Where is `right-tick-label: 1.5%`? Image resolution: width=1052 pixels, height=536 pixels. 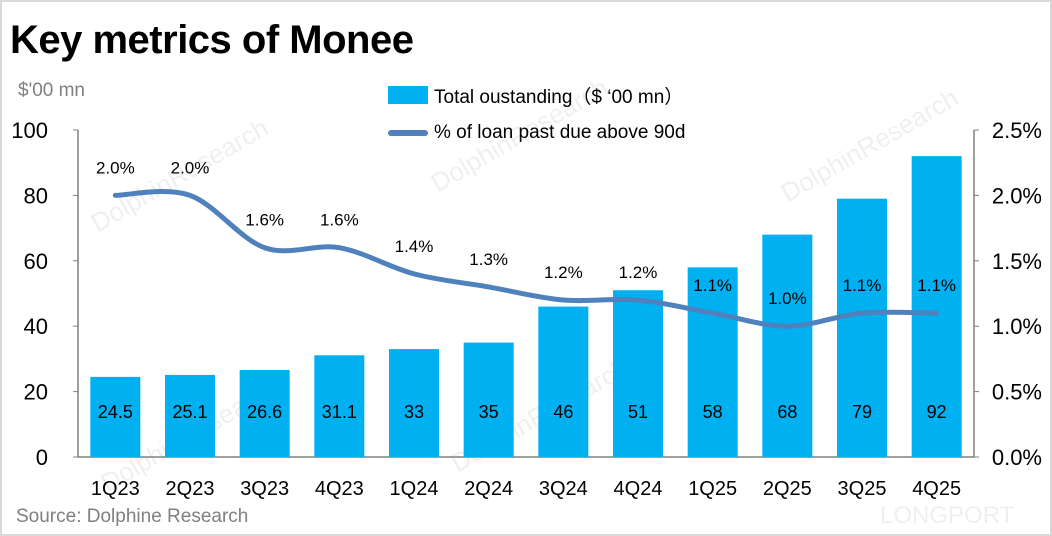
right-tick-label: 1.5% is located at coordinates (1017, 261).